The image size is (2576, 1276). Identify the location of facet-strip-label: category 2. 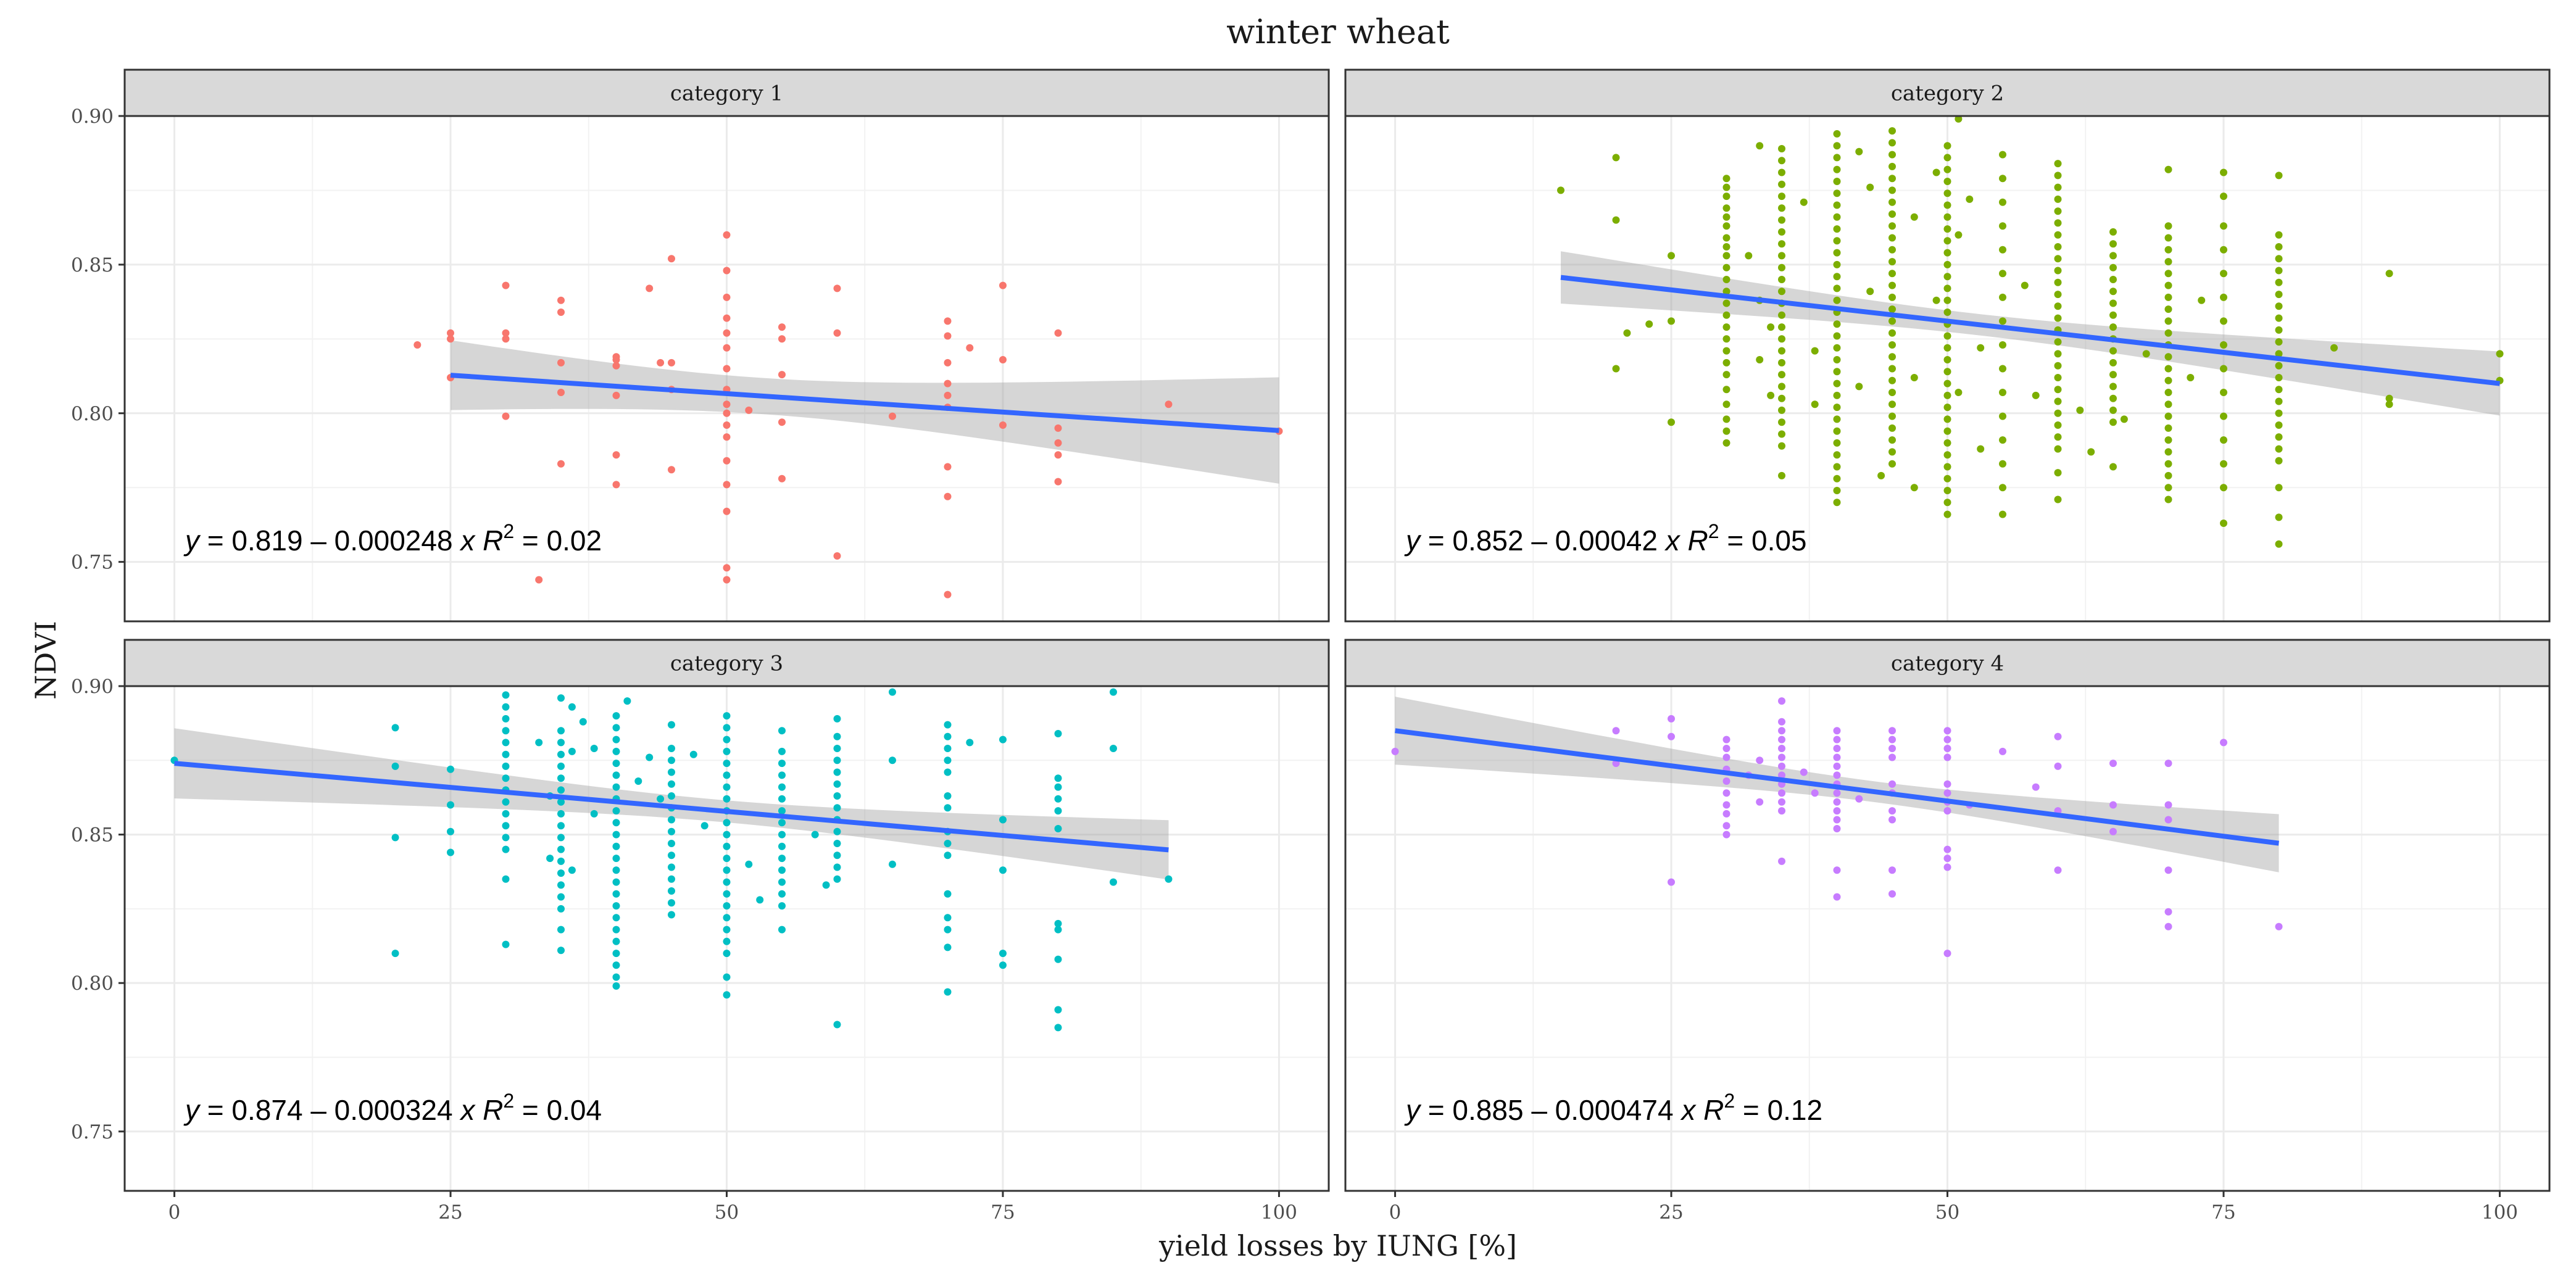
(1948, 93).